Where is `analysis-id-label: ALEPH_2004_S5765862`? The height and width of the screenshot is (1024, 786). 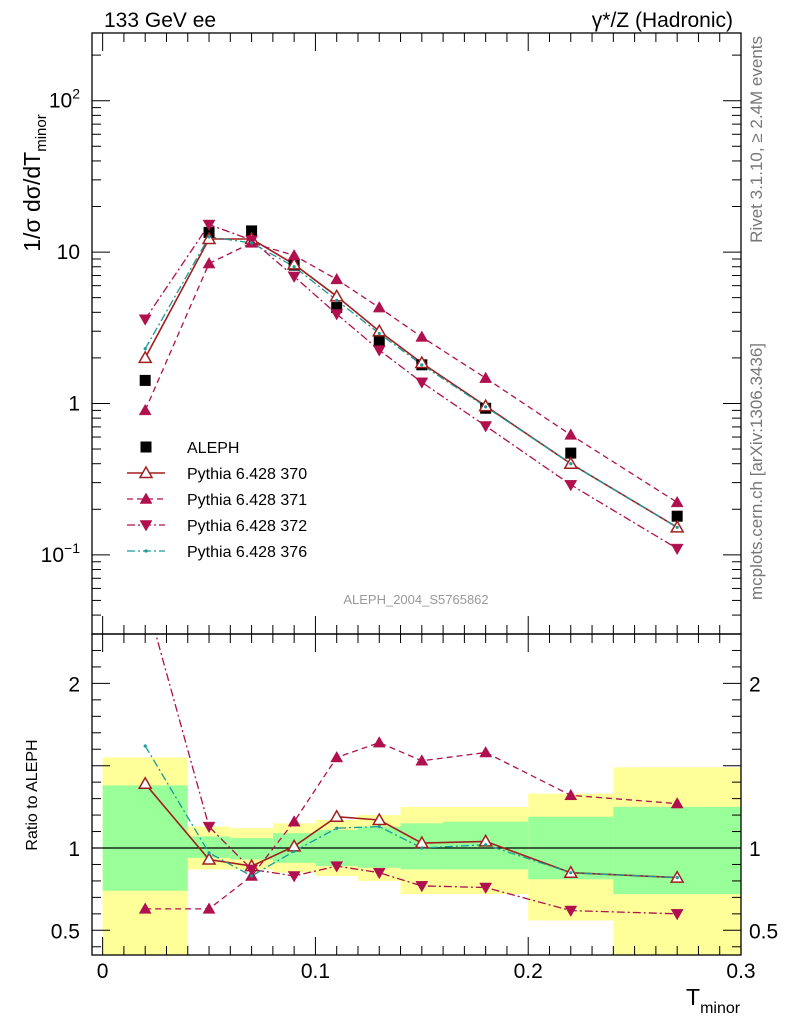 analysis-id-label: ALEPH_2004_S5765862 is located at coordinates (415, 599).